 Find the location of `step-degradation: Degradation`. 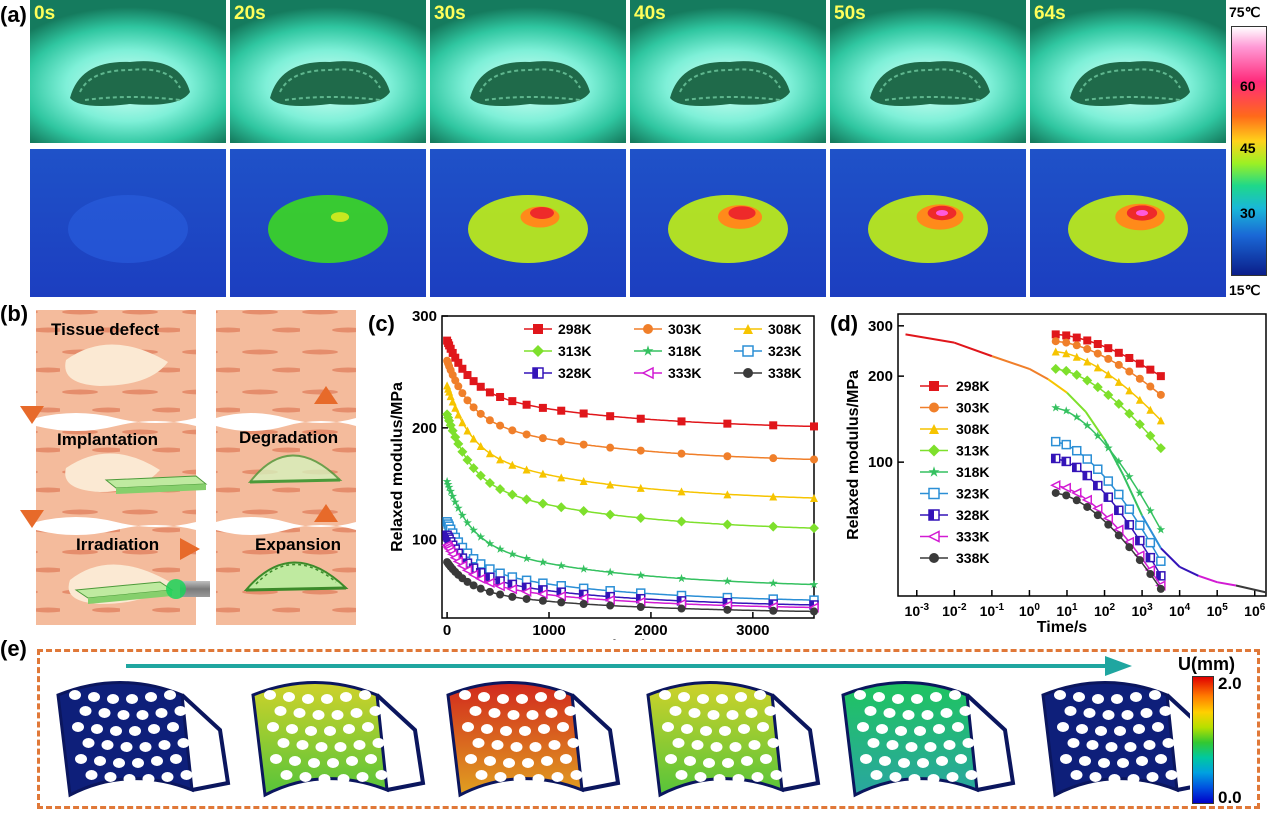

step-degradation: Degradation is located at coordinates (289, 437).